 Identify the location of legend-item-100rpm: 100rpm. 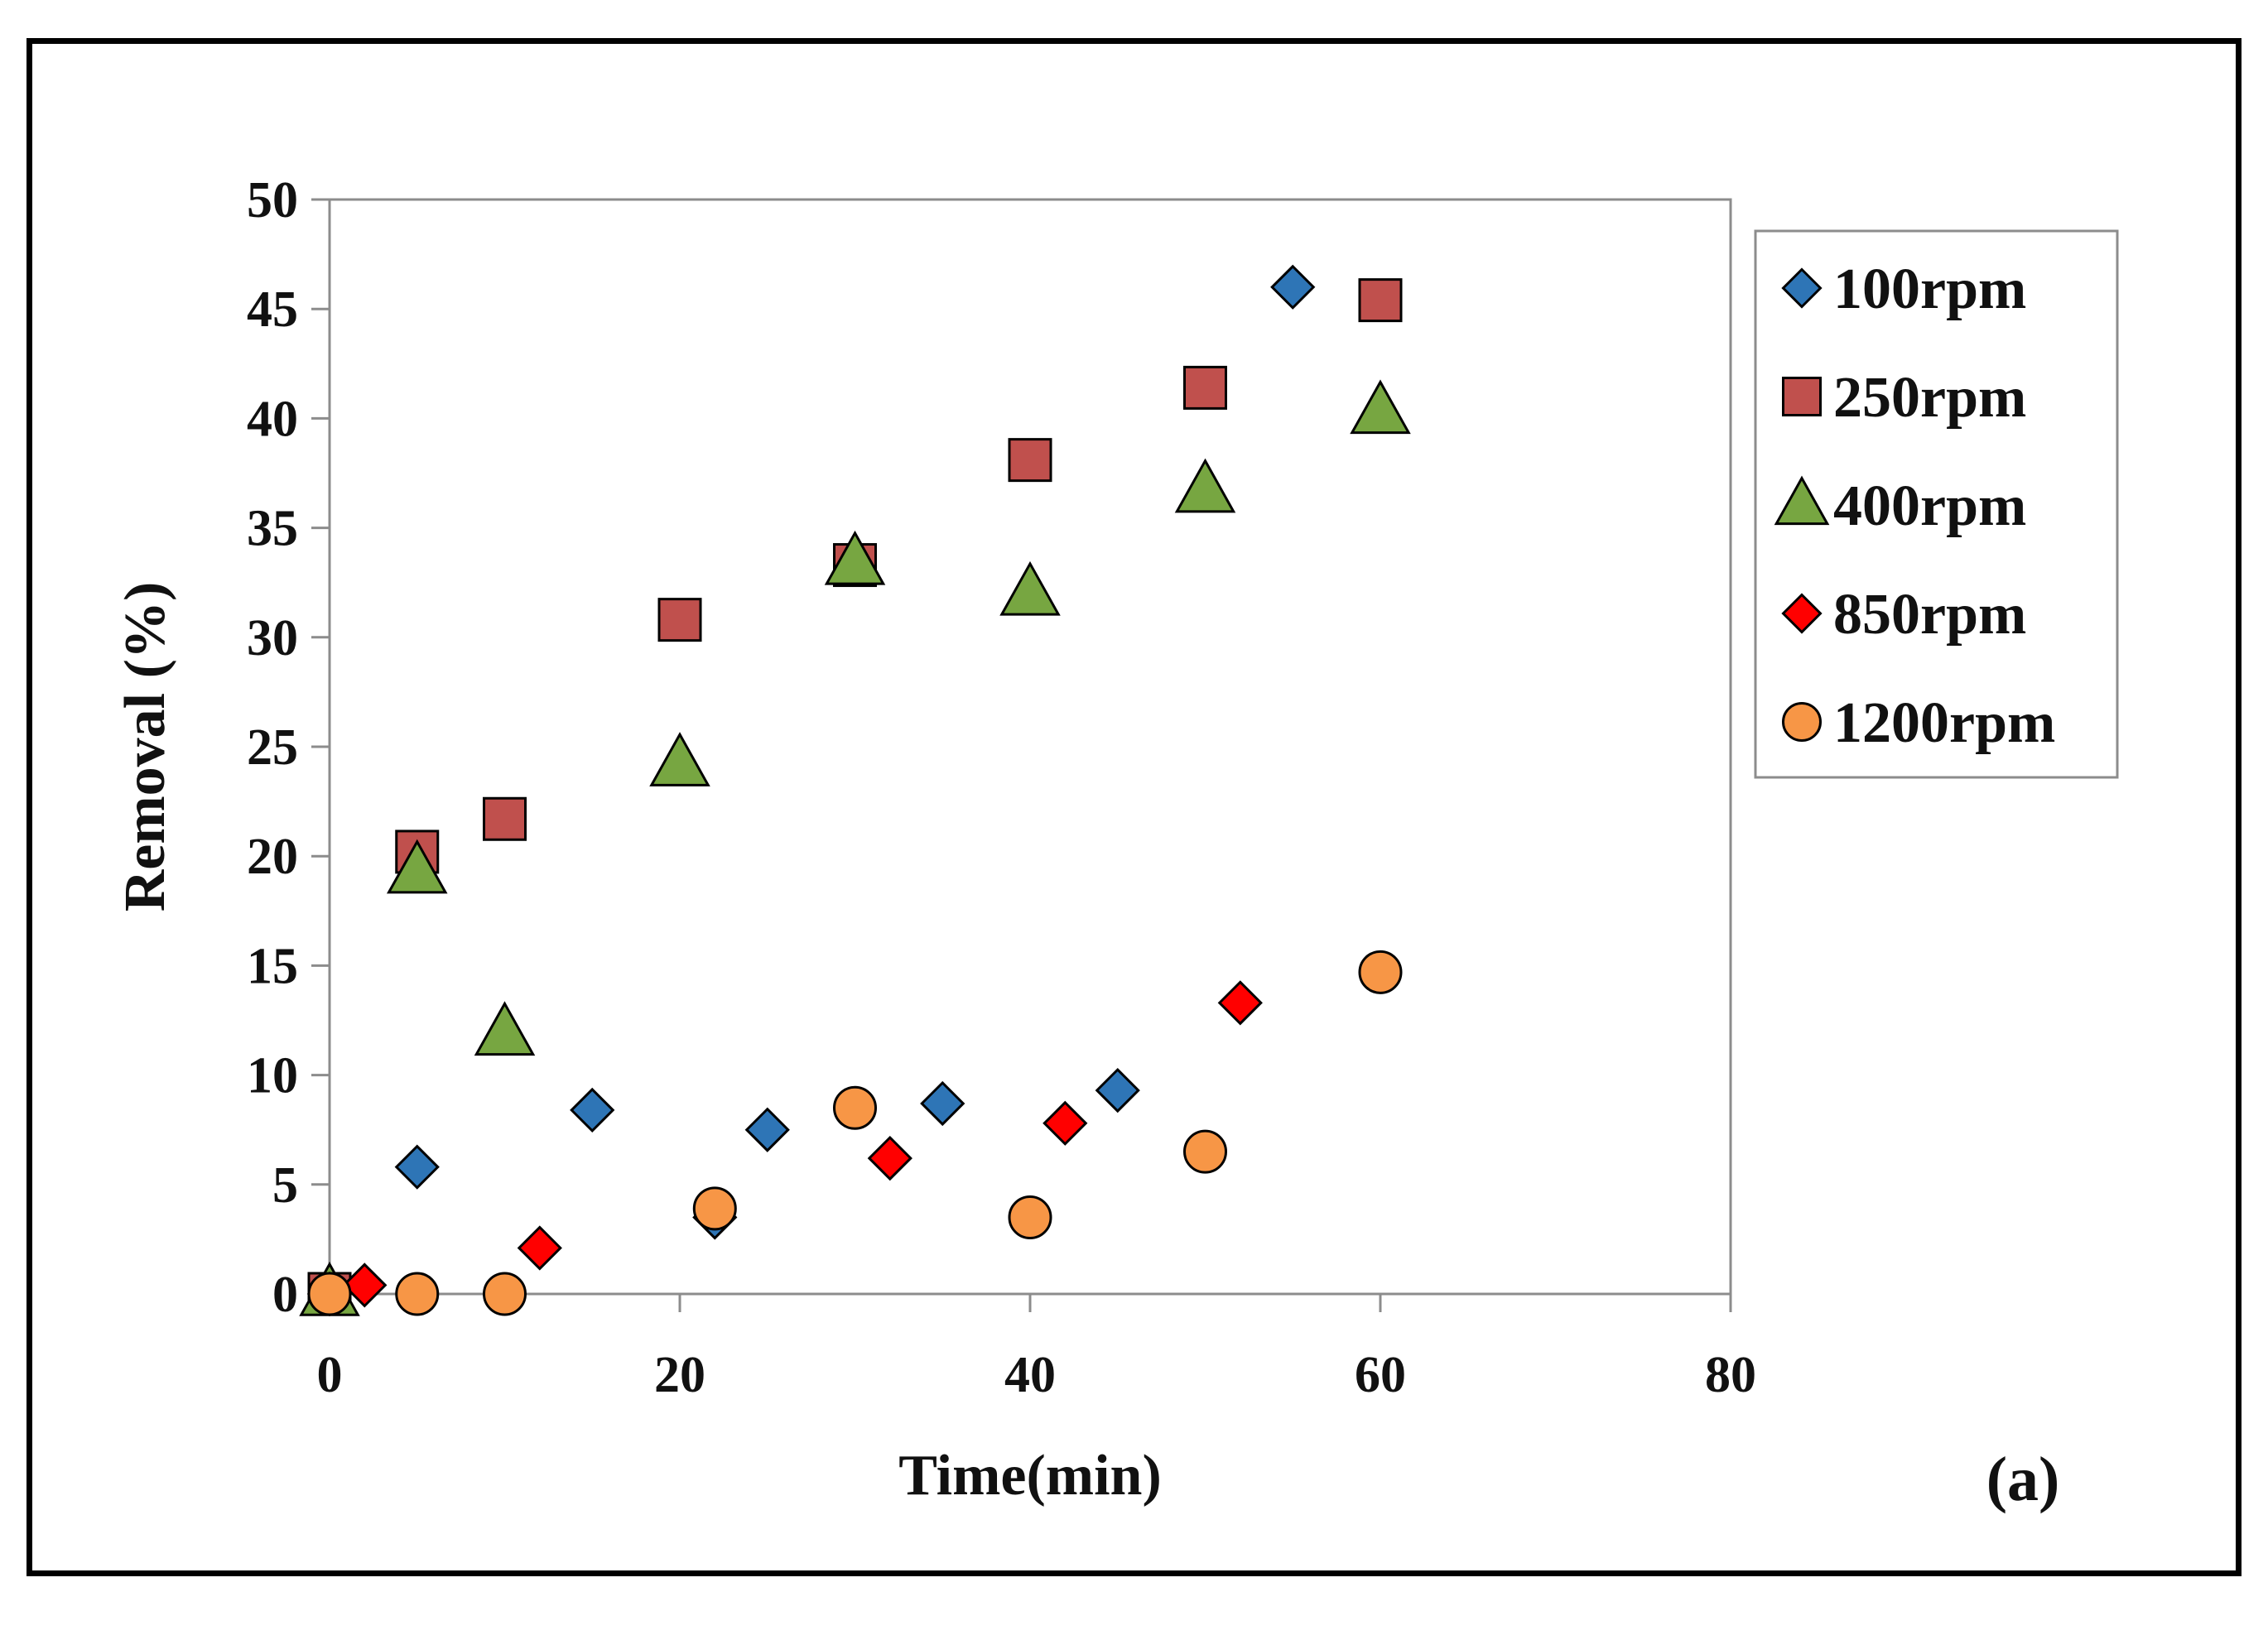
(1904, 289).